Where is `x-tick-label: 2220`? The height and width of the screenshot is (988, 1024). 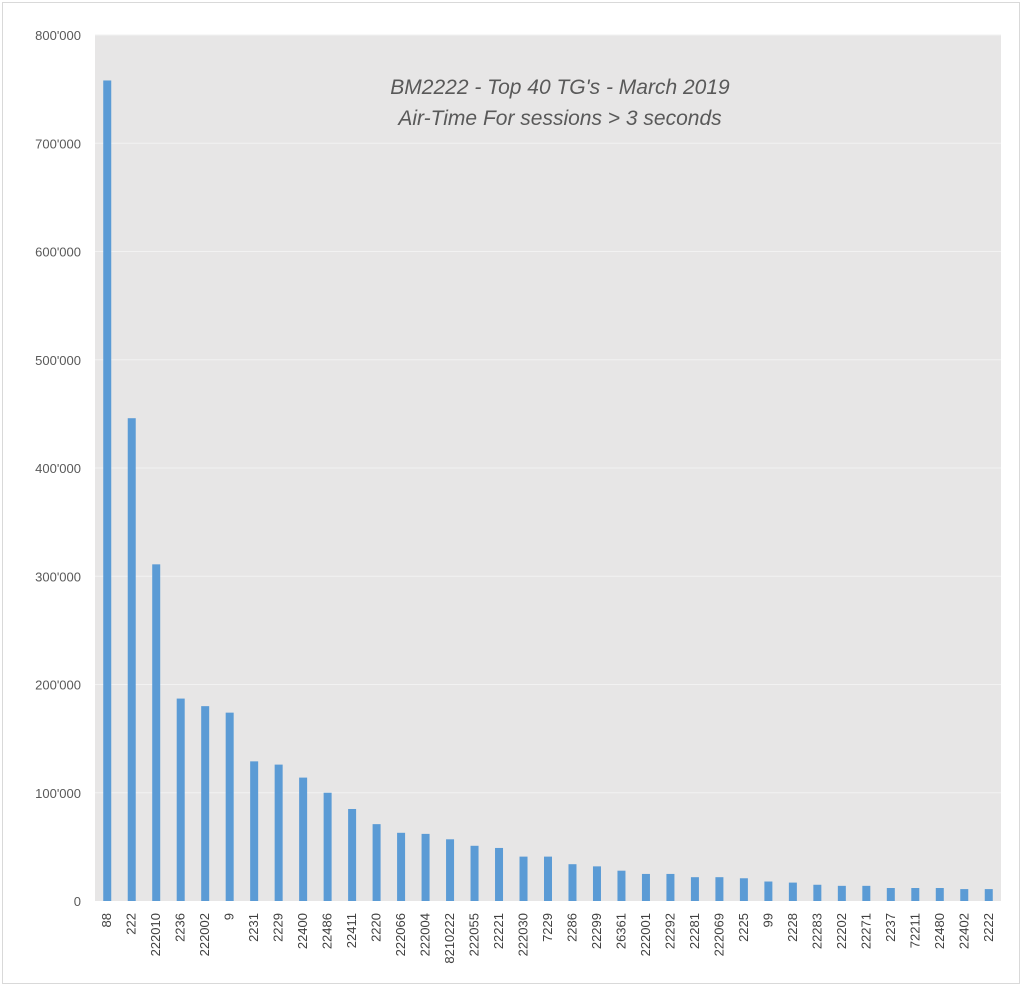 x-tick-label: 2220 is located at coordinates (376, 927).